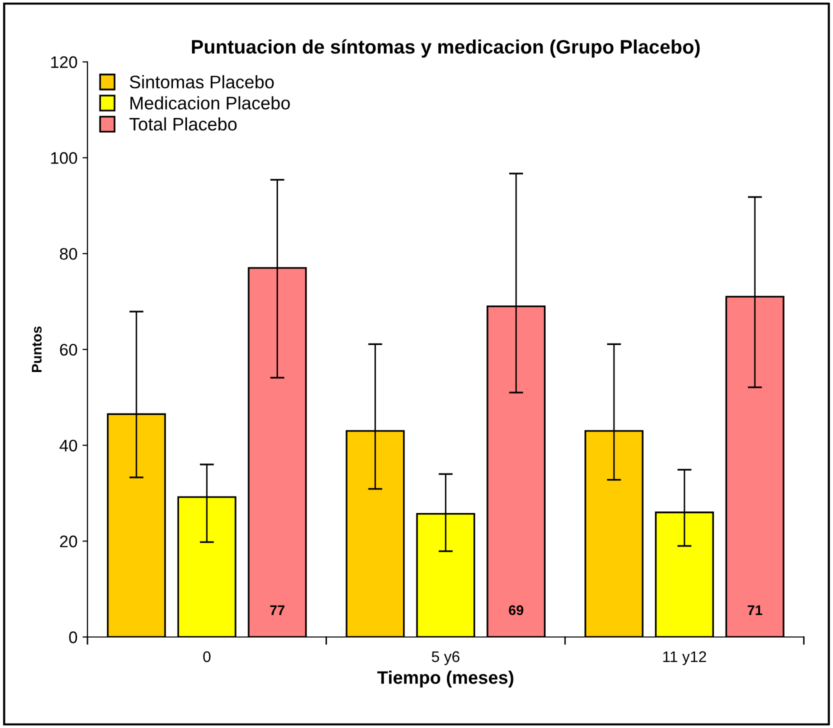 The height and width of the screenshot is (728, 833). Describe the element at coordinates (64, 158) in the screenshot. I see `y-tick-label: 100` at that location.